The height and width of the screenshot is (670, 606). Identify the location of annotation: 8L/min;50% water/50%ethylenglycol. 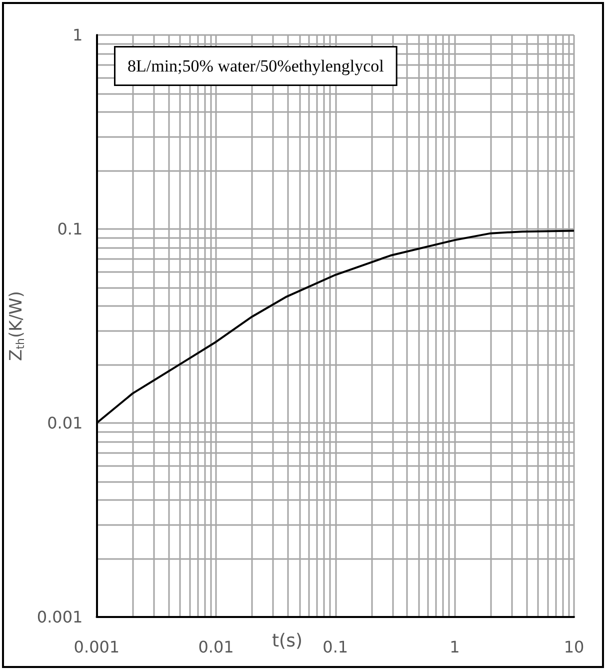
(256, 66).